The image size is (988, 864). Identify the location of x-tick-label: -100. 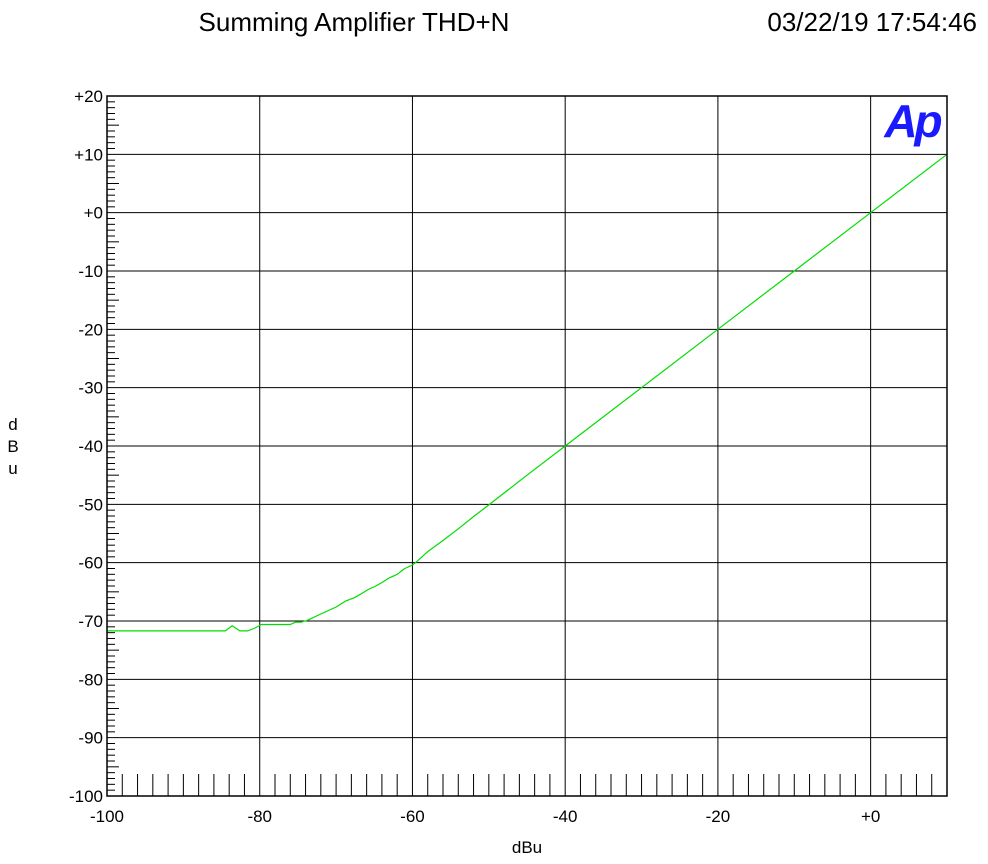
(107, 816).